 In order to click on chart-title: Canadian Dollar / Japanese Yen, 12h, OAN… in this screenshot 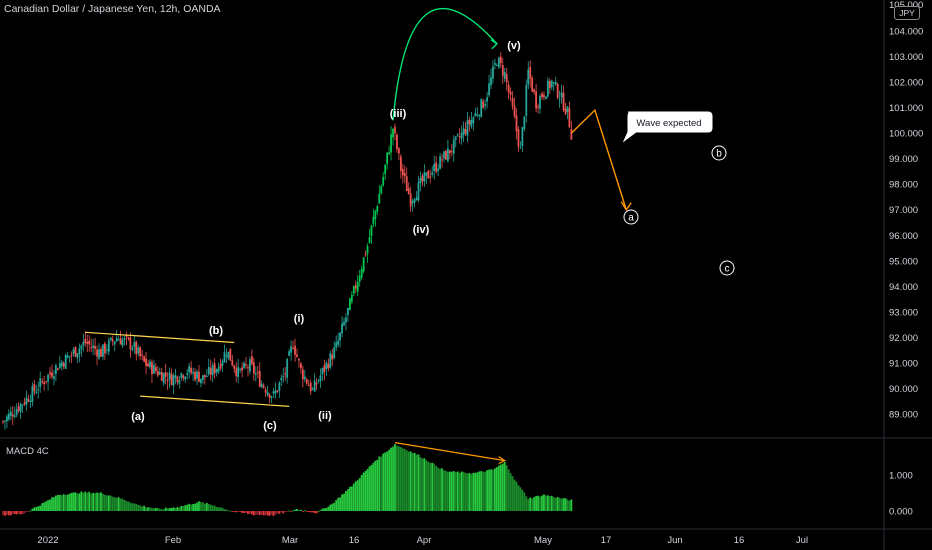, I will do `click(112, 9)`.